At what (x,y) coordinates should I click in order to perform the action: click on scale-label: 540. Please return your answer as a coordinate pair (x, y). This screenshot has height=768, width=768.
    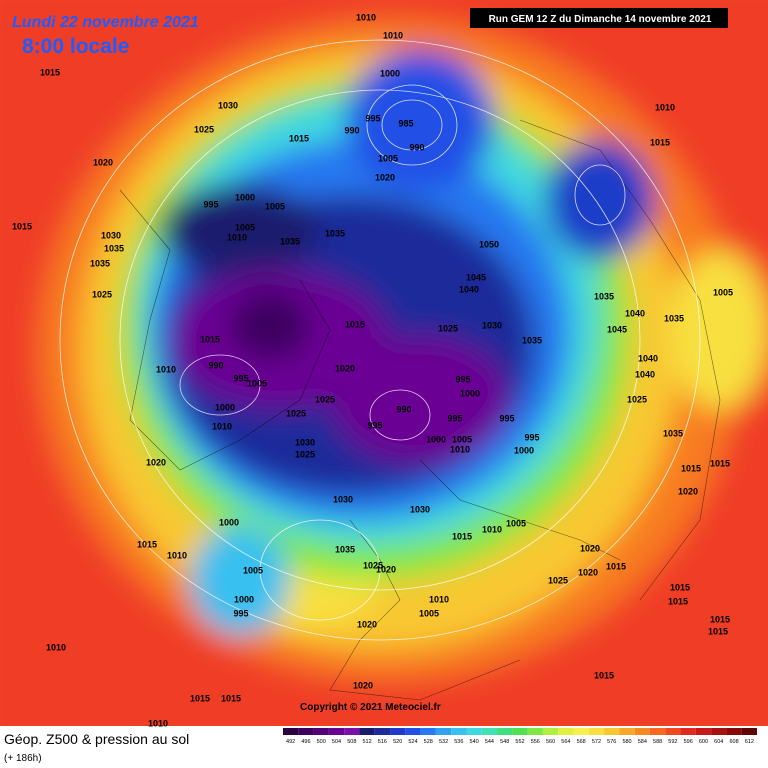
    Looking at the image, I should click on (474, 742).